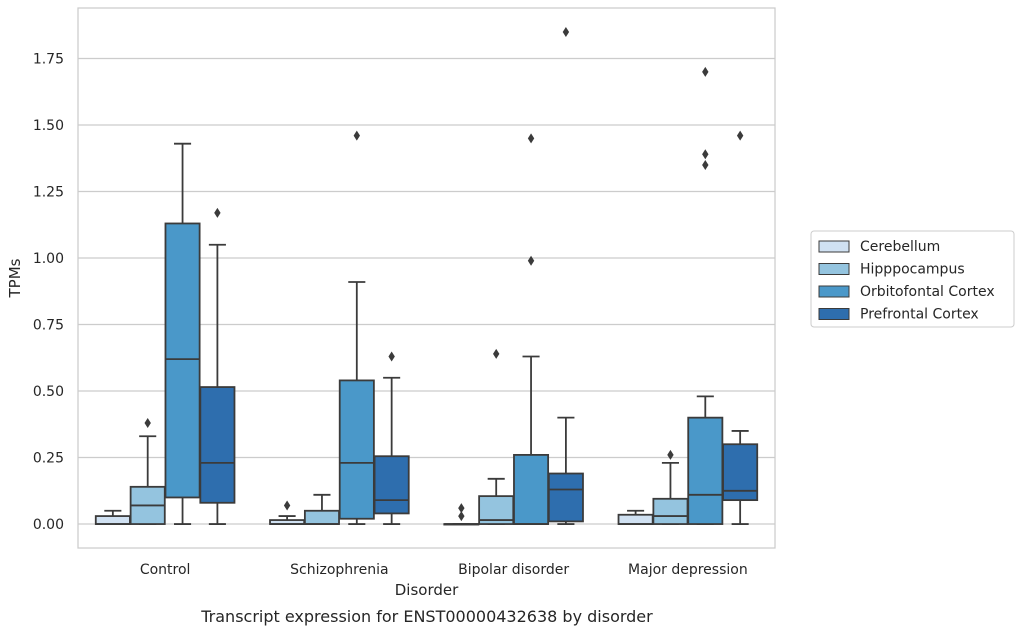  Describe the element at coordinates (513, 570) in the screenshot. I see `x-tick-label: Bipolar disorder` at that location.